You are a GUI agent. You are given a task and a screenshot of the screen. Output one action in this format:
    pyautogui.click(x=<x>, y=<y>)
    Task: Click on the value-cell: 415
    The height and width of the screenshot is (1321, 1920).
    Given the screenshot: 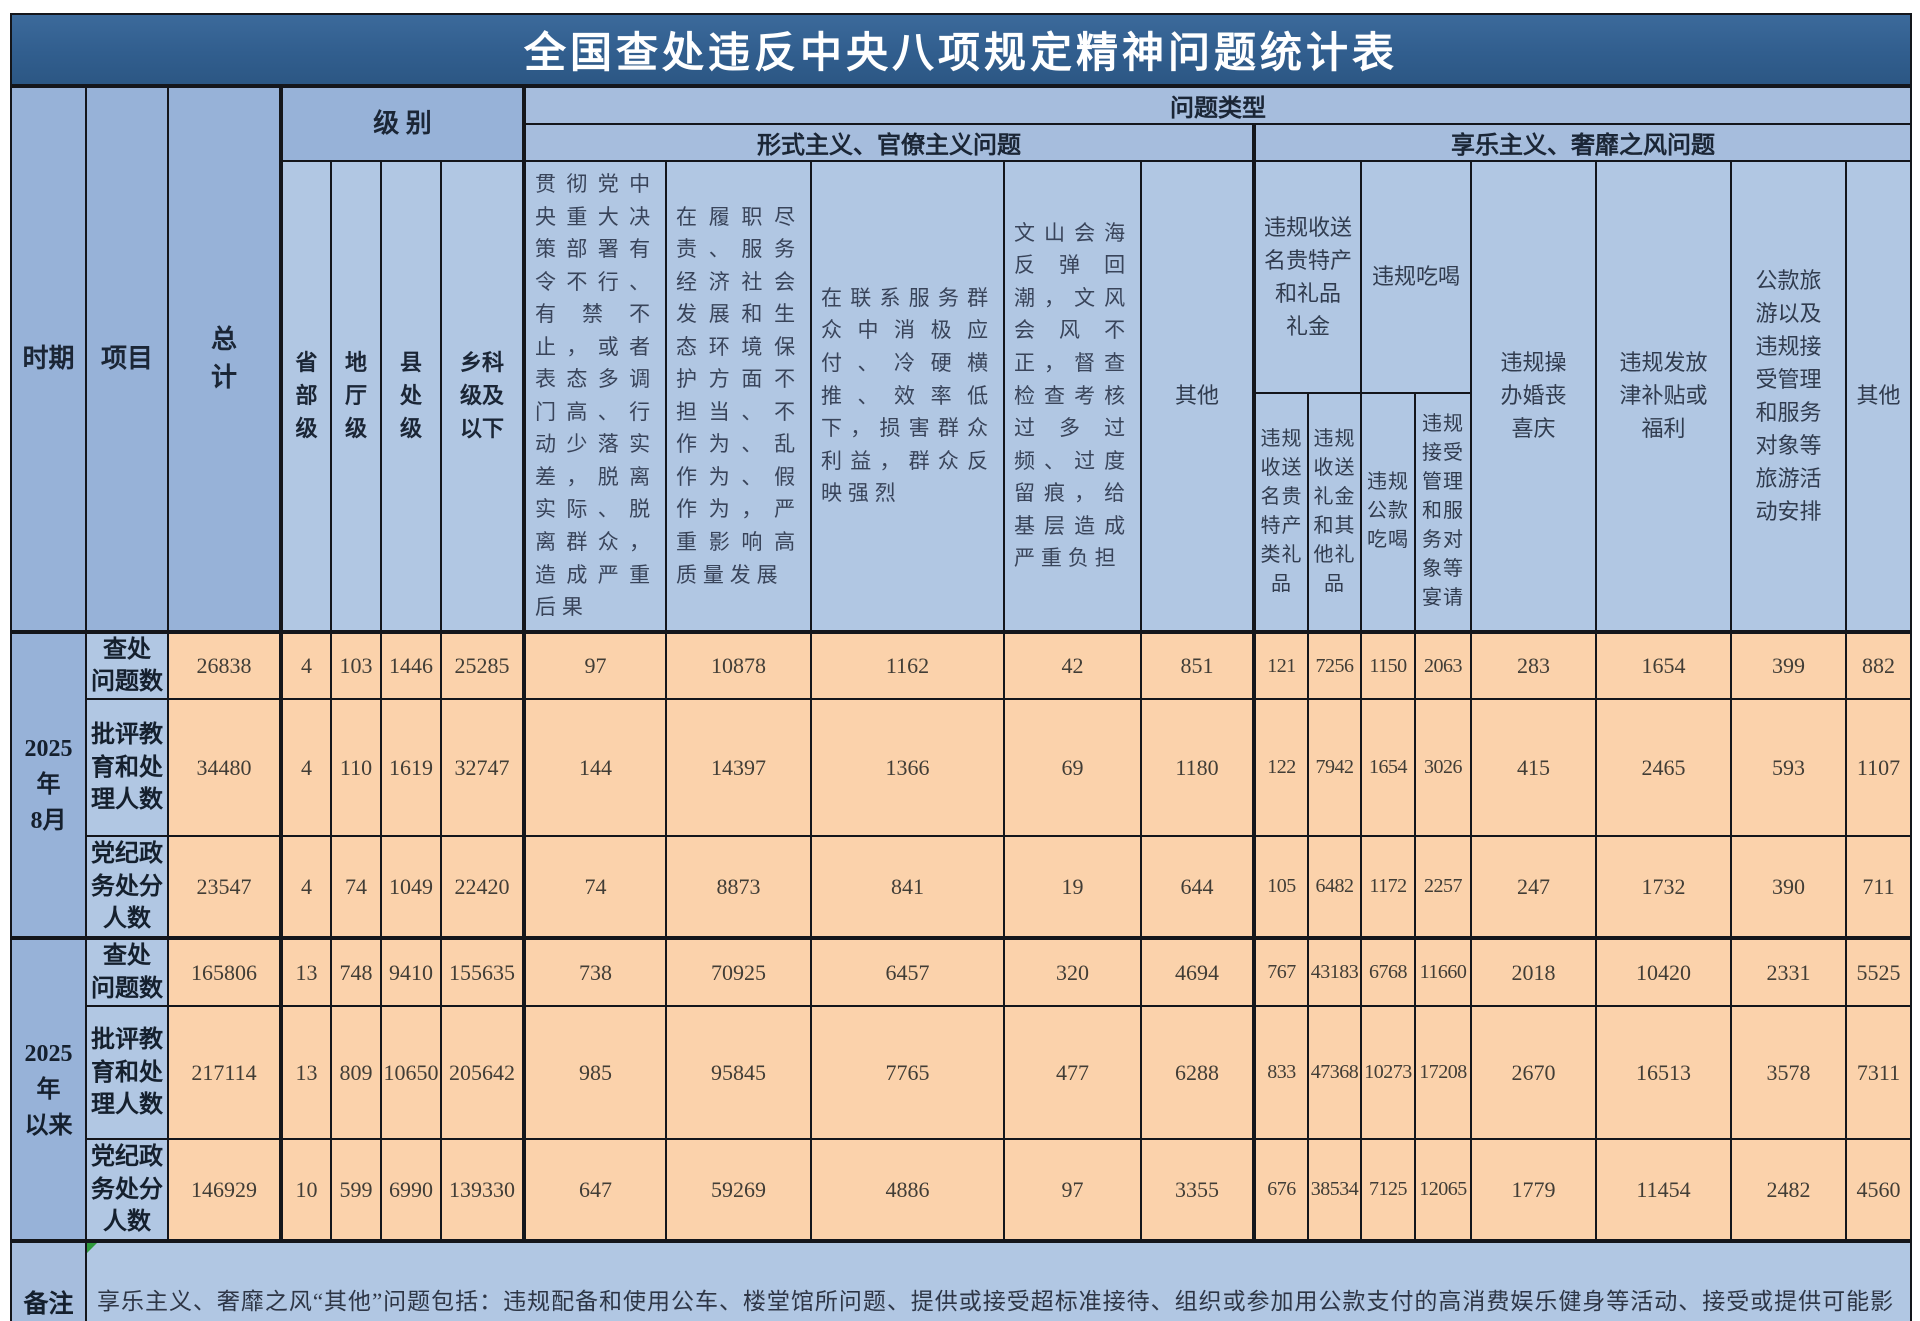 What is the action you would take?
    pyautogui.click(x=1533, y=768)
    